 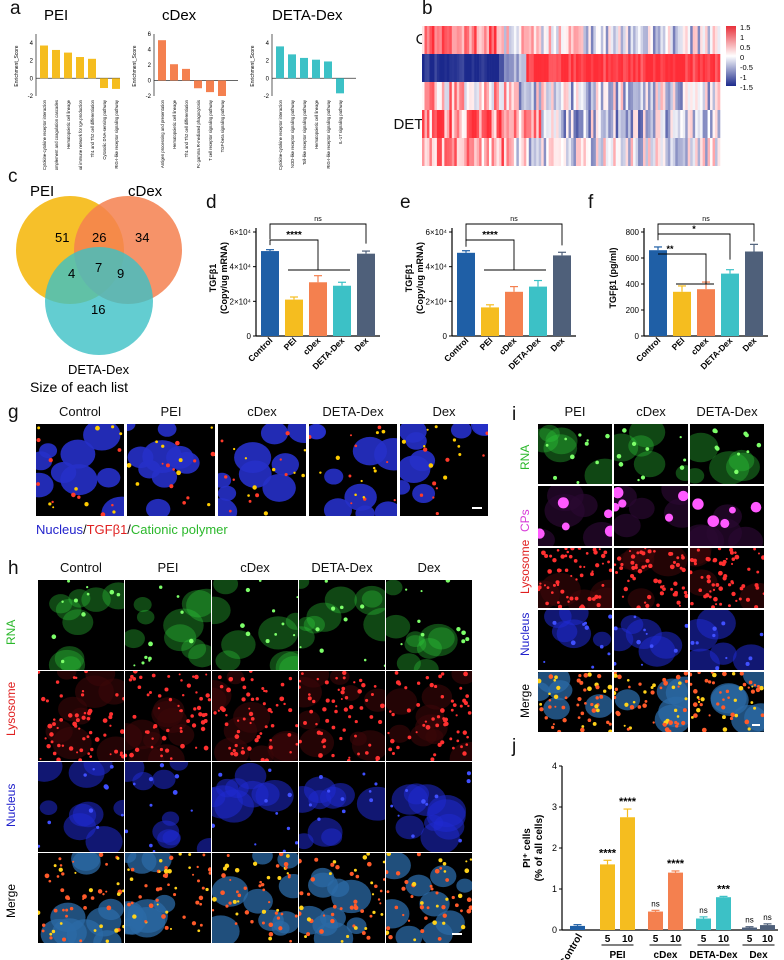 I want to click on venn-count: 9, so click(x=120, y=273).